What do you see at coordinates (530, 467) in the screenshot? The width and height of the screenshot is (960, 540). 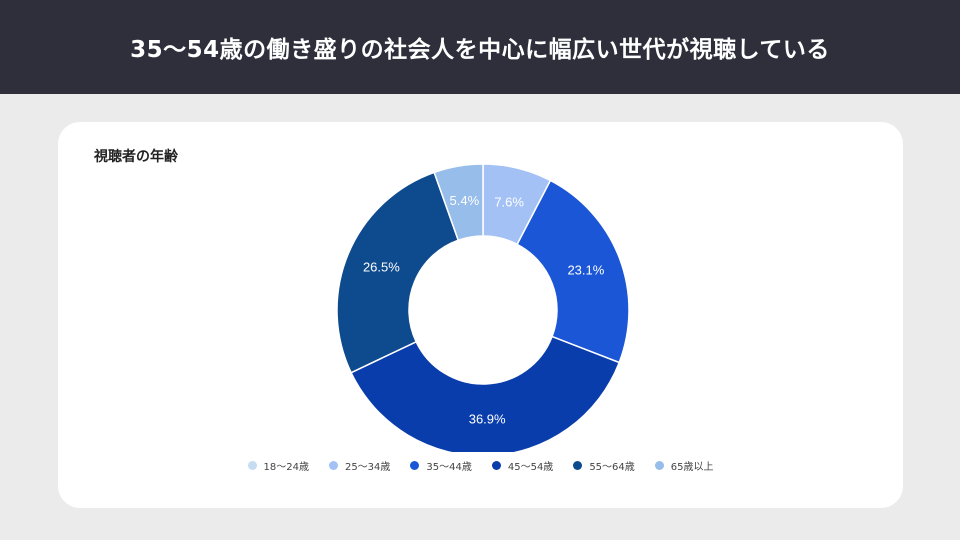 I see `legend-label: 45〜54歳` at bounding box center [530, 467].